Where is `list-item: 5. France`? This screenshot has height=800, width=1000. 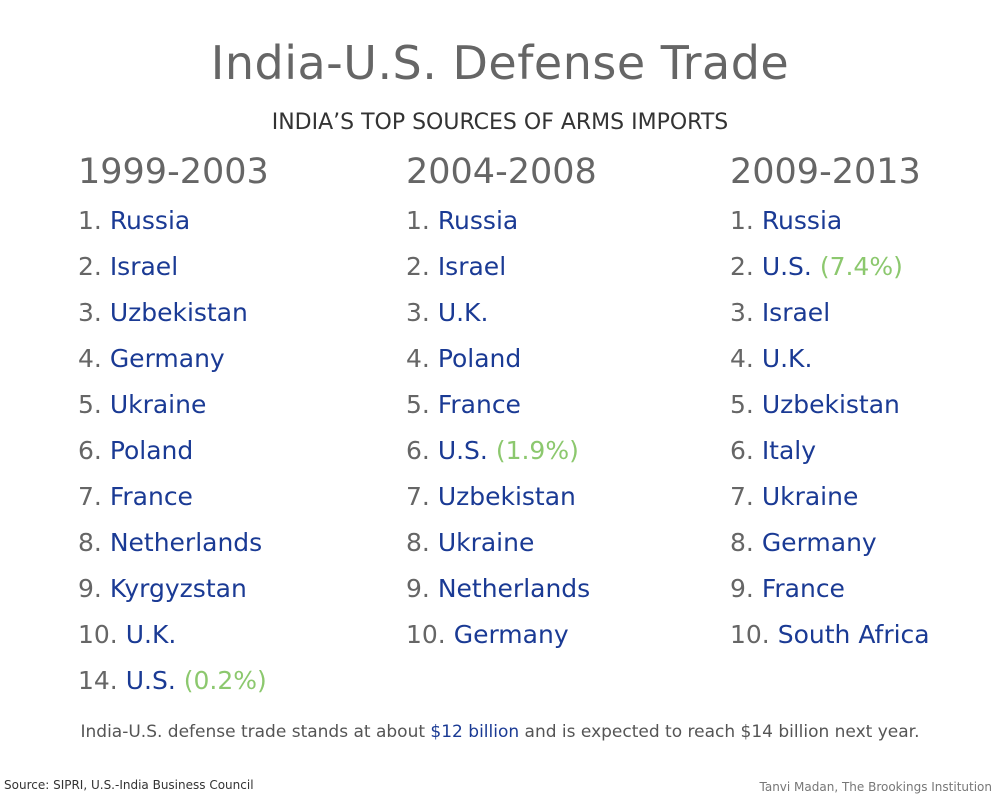
list-item: 5. France is located at coordinates (501, 405).